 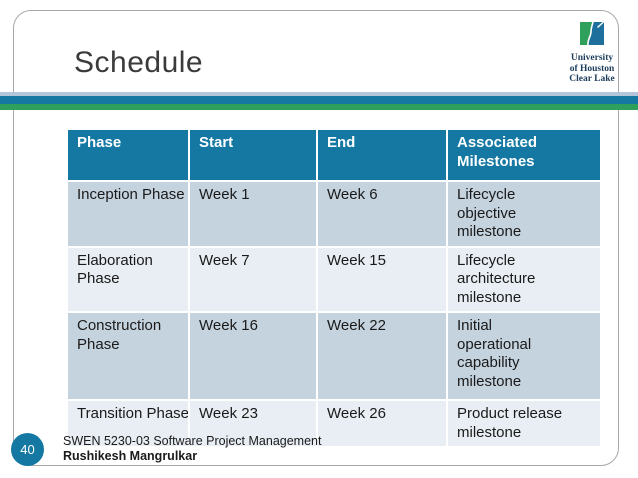 What do you see at coordinates (129, 215) in the screenshot?
I see `table-cell: Inception Phase` at bounding box center [129, 215].